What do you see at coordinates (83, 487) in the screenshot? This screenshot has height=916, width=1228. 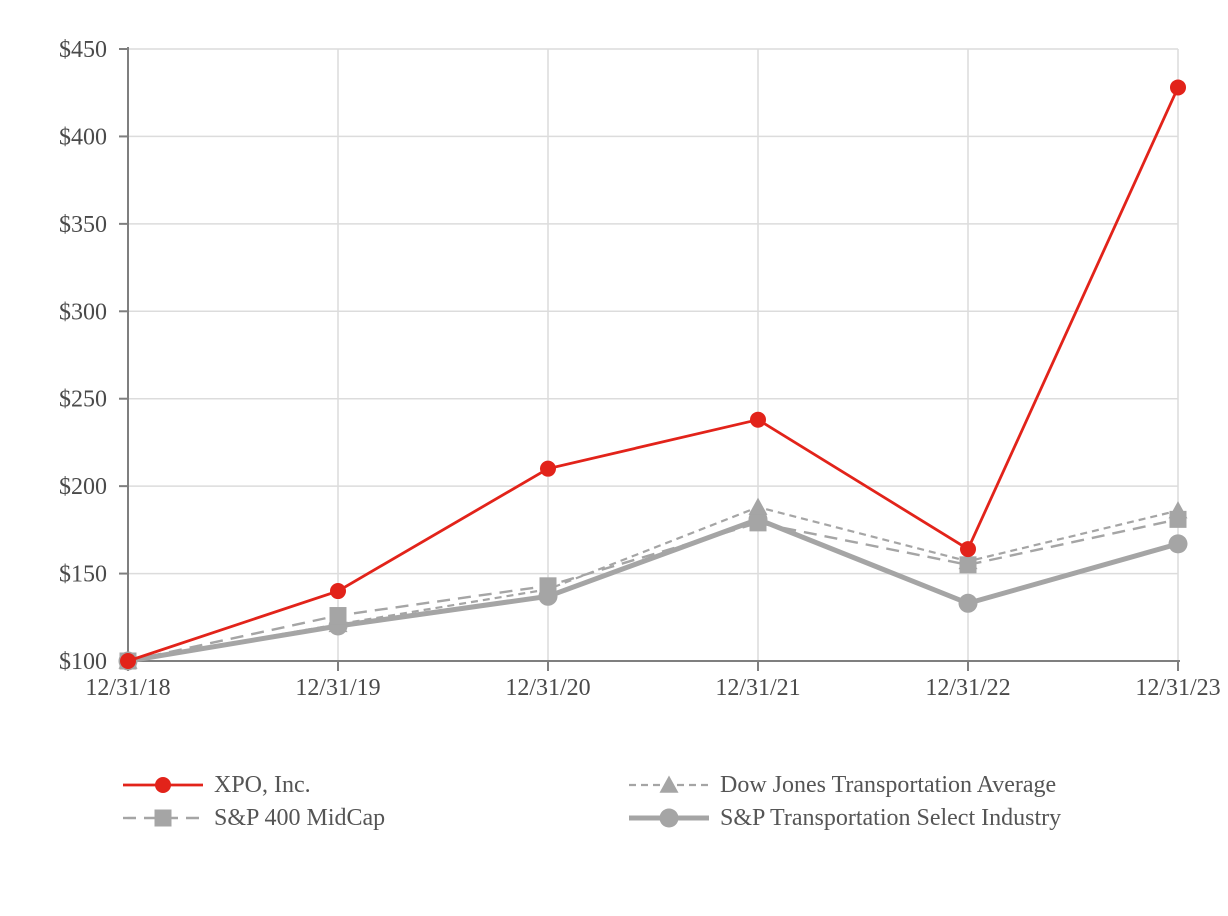 I see `y-tick-label: $200` at bounding box center [83, 487].